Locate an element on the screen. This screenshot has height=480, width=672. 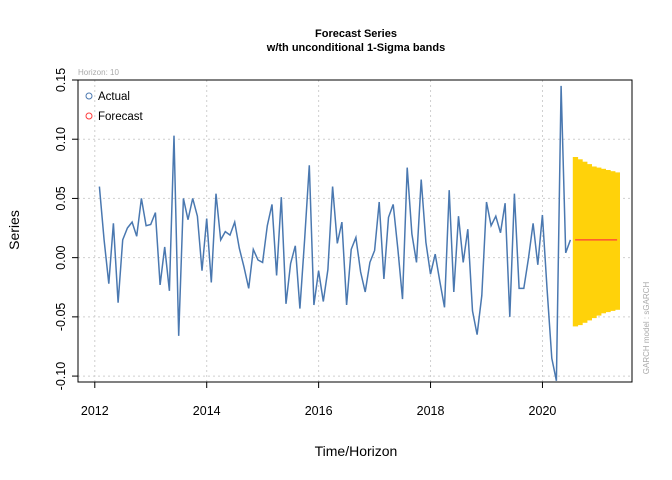
y-tick-label: 0.10 is located at coordinates (61, 139).